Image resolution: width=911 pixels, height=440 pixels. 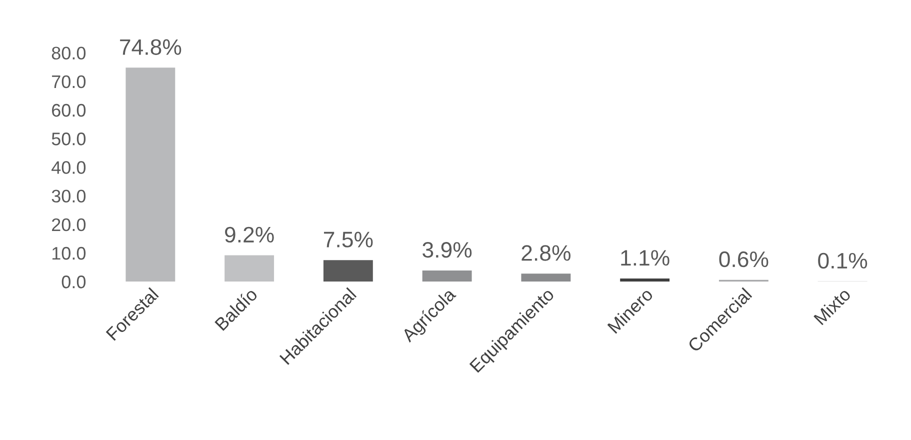 What do you see at coordinates (645, 258) in the screenshot?
I see `data-label: 1.1%` at bounding box center [645, 258].